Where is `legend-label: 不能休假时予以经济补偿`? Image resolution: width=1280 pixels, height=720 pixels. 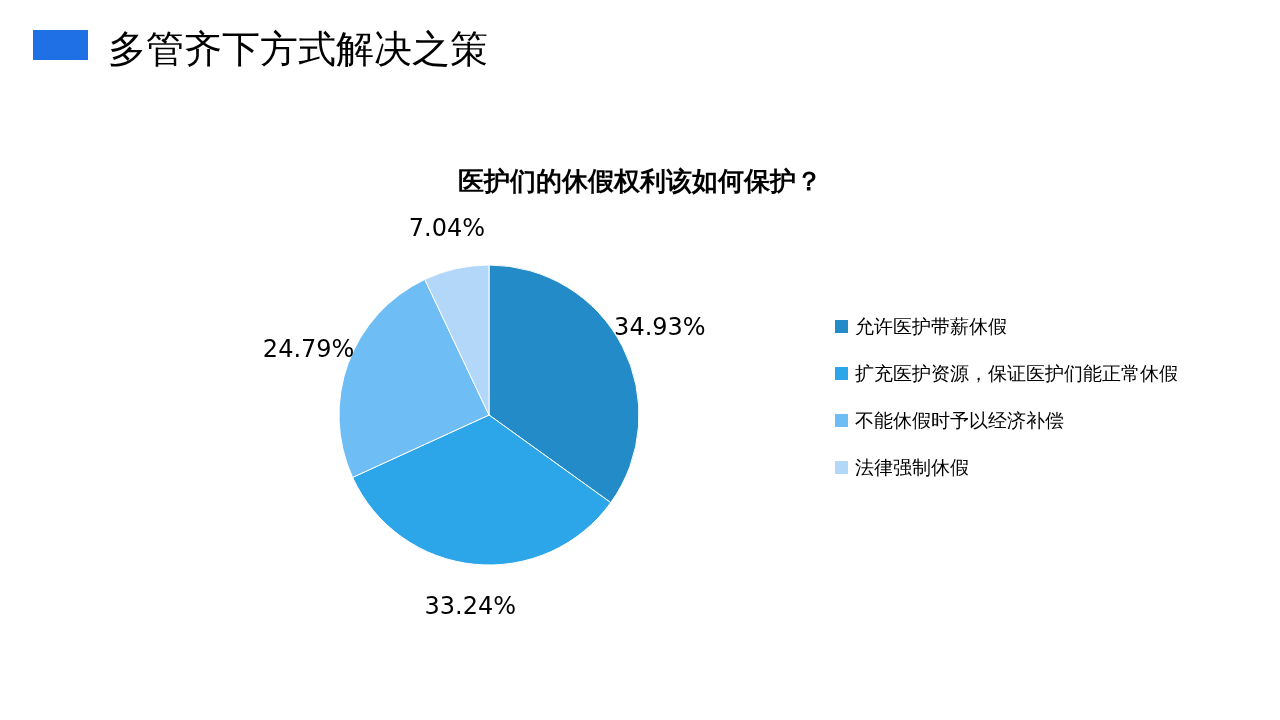 legend-label: 不能休假时予以经济补偿 is located at coordinates (959, 420).